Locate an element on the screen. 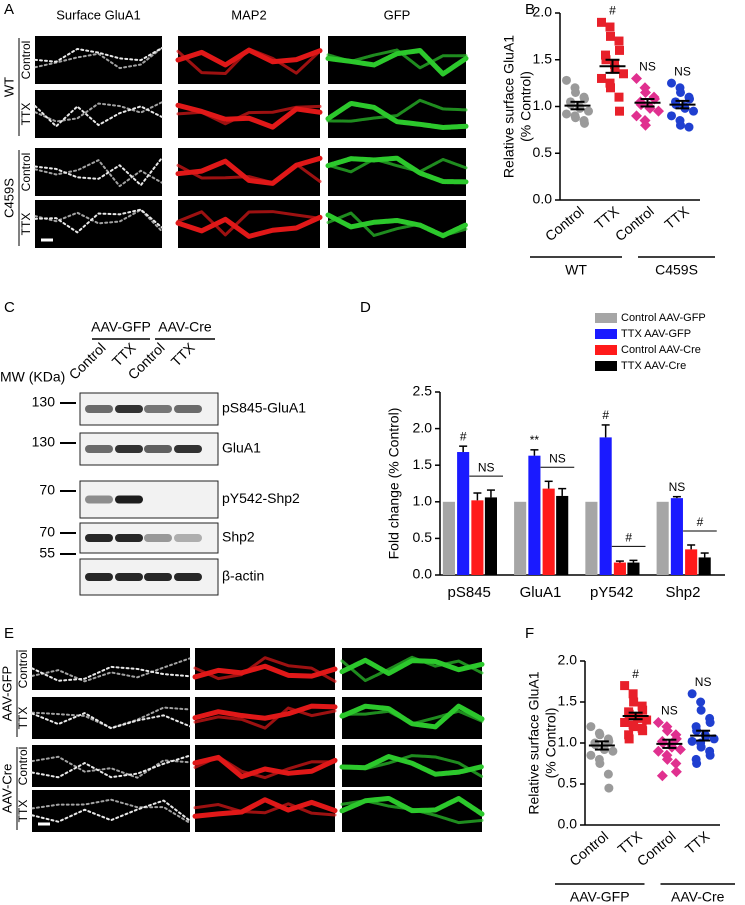 This screenshot has height=905, width=745. y-axis-label: Fold change (% Control) is located at coordinates (394, 484).